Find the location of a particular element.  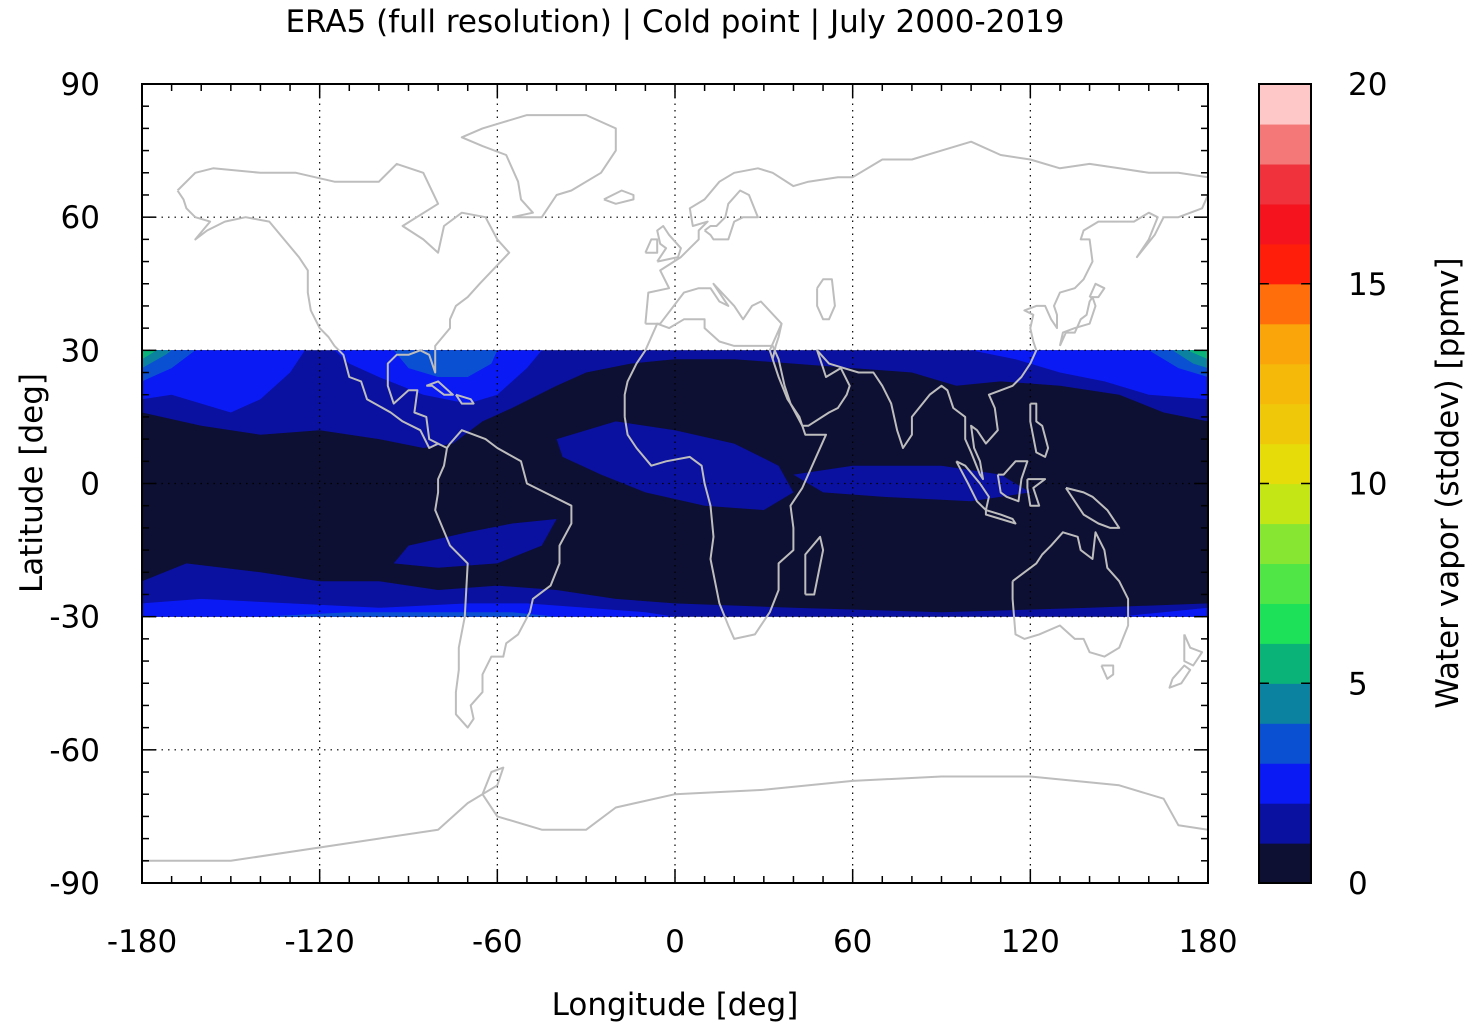

y-tick-label: -90 is located at coordinates (74, 884).